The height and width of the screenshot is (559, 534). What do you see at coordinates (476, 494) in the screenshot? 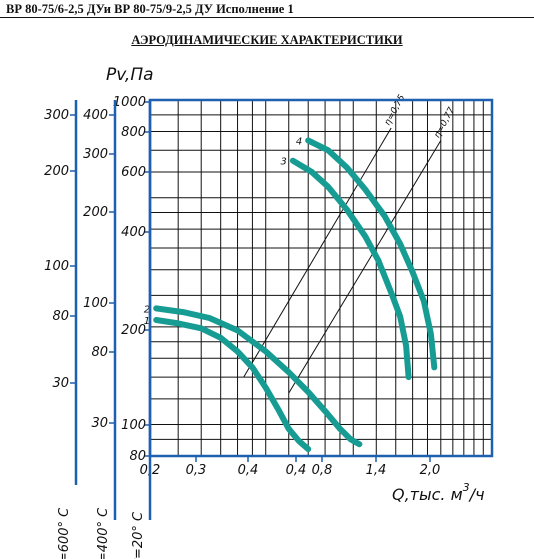
I see `x-axis-label-tail: /ч` at bounding box center [476, 494].